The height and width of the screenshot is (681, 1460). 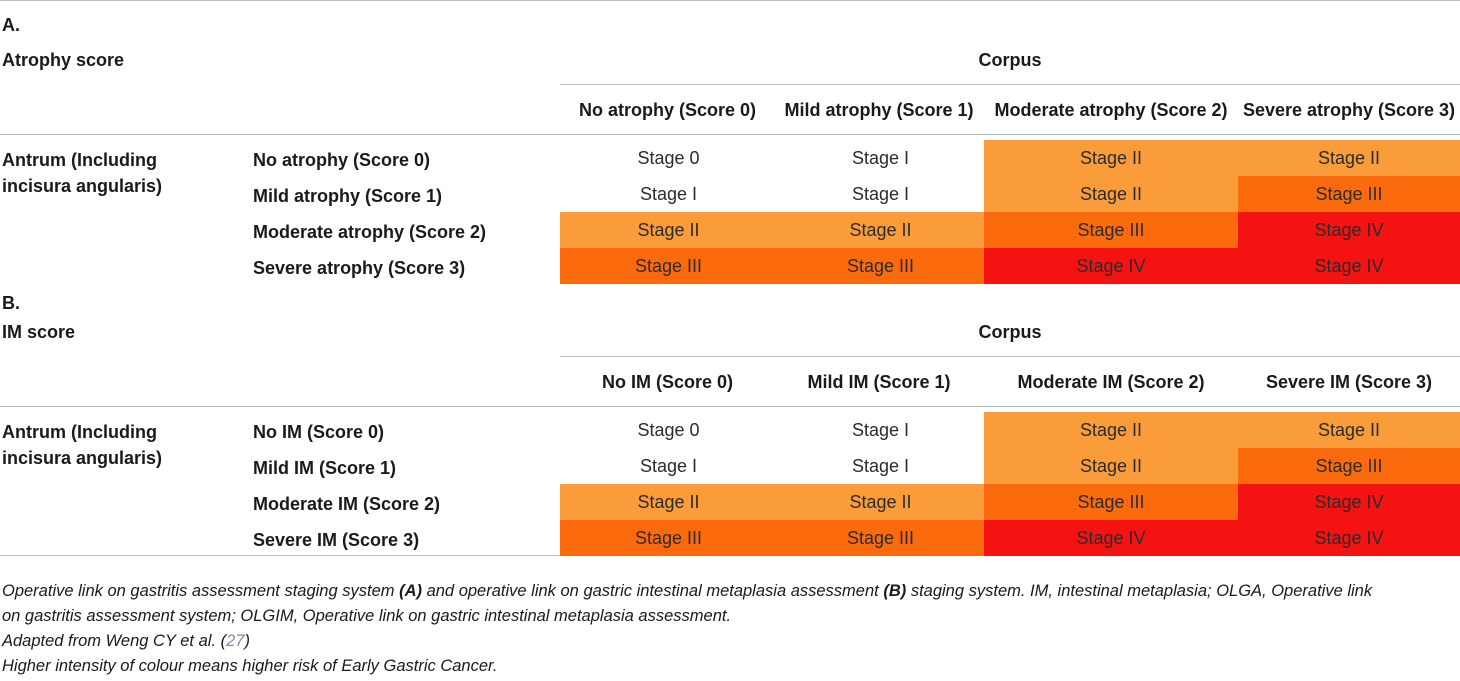 I want to click on section-letter: A., so click(x=11, y=25).